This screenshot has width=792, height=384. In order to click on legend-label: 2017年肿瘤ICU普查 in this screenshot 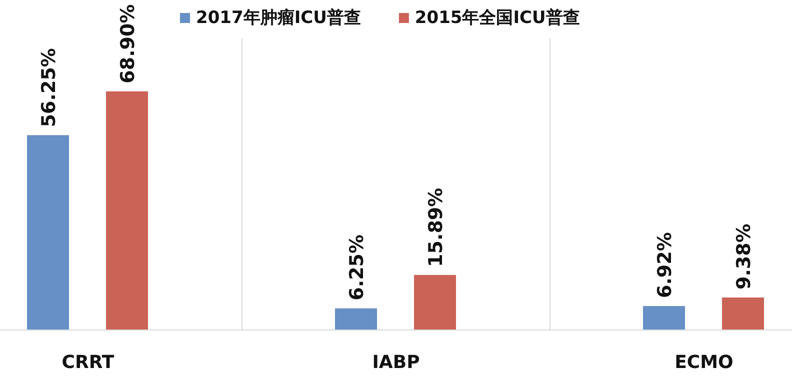, I will do `click(278, 17)`.